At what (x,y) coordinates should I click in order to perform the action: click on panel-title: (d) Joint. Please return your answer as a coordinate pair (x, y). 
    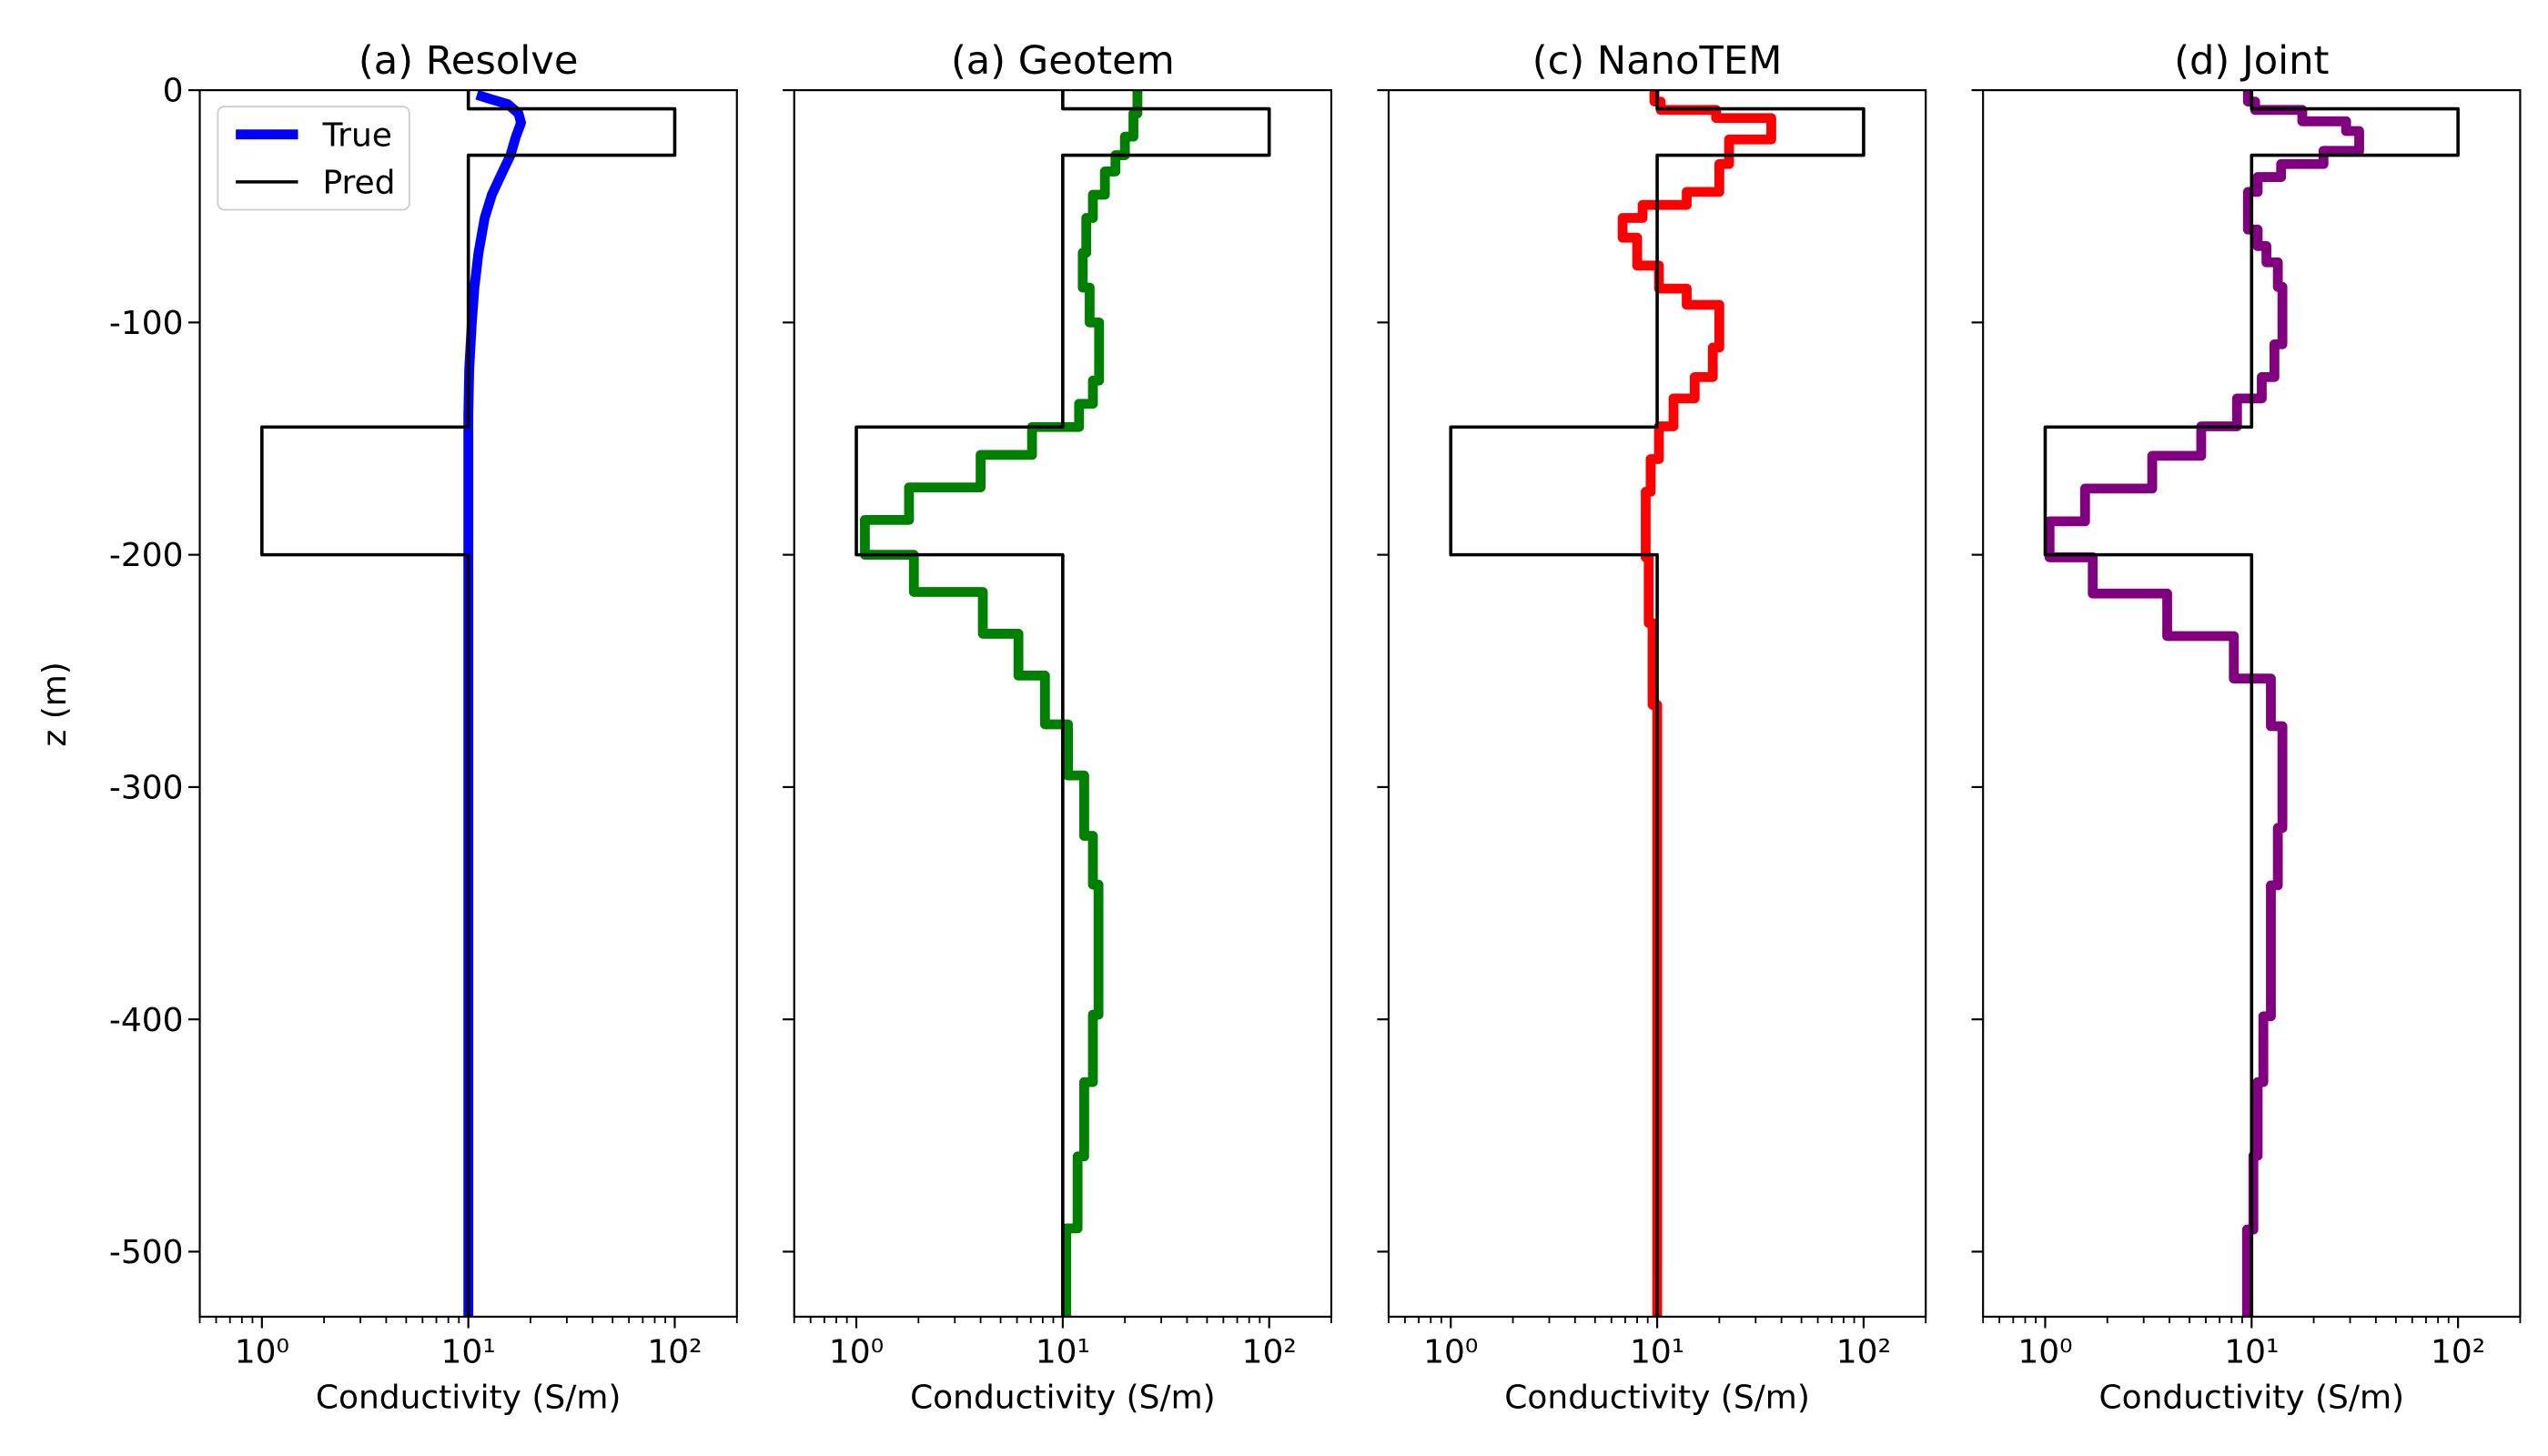
    Looking at the image, I should click on (2252, 61).